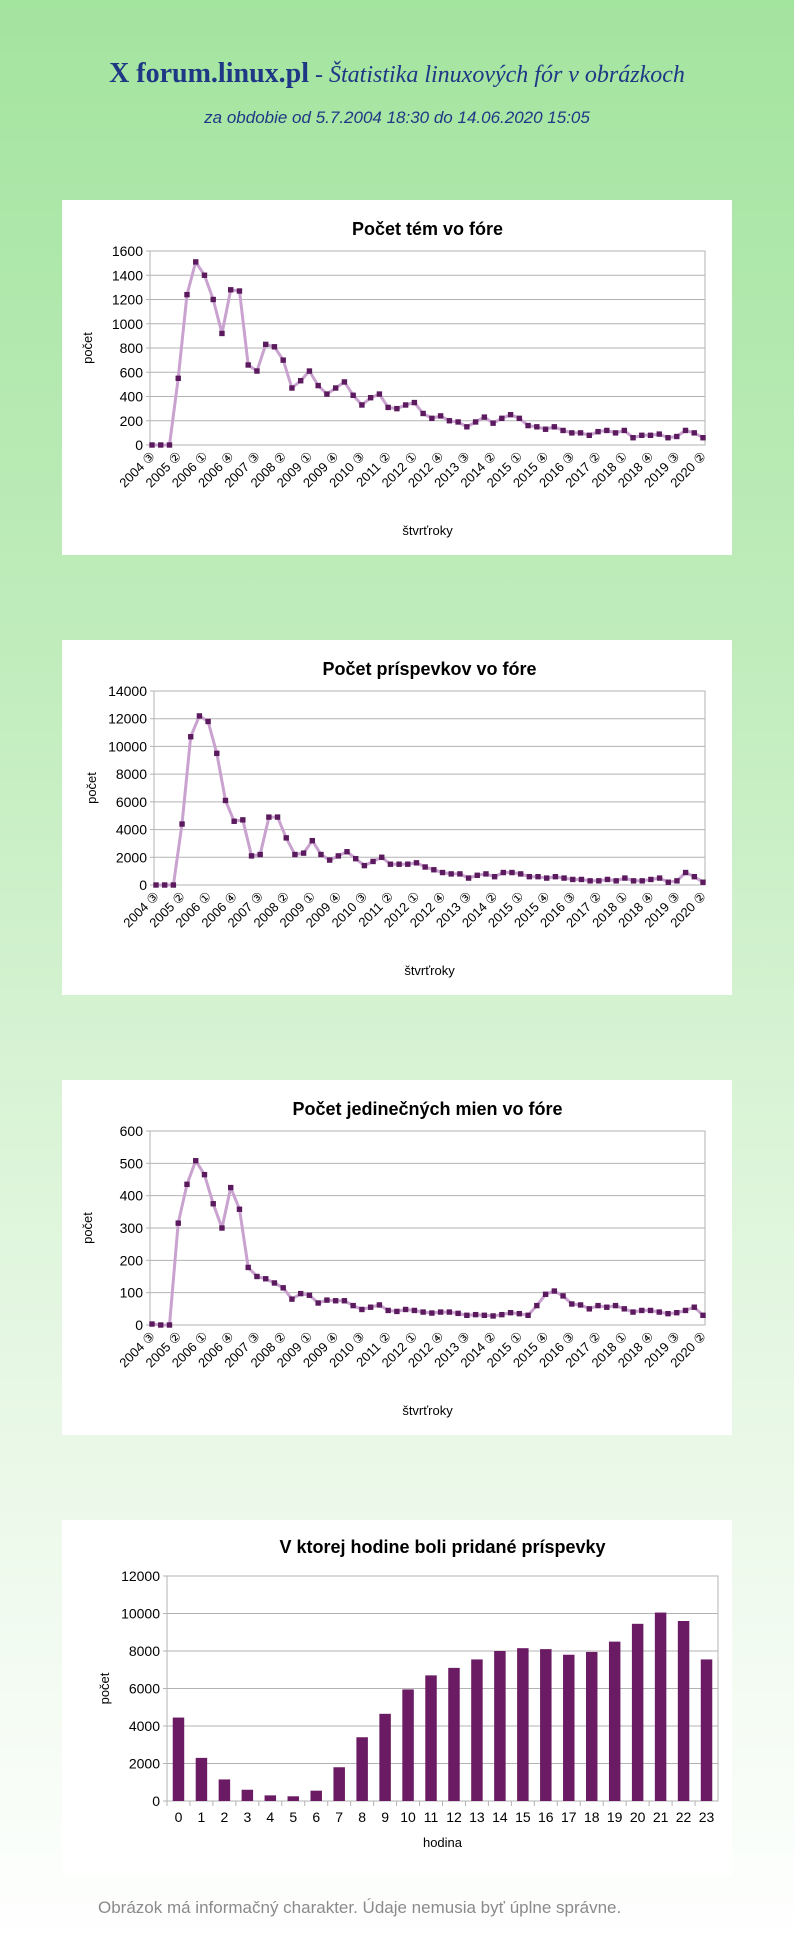  Describe the element at coordinates (132, 1293) in the screenshot. I see `y-tick-label: 100` at that location.